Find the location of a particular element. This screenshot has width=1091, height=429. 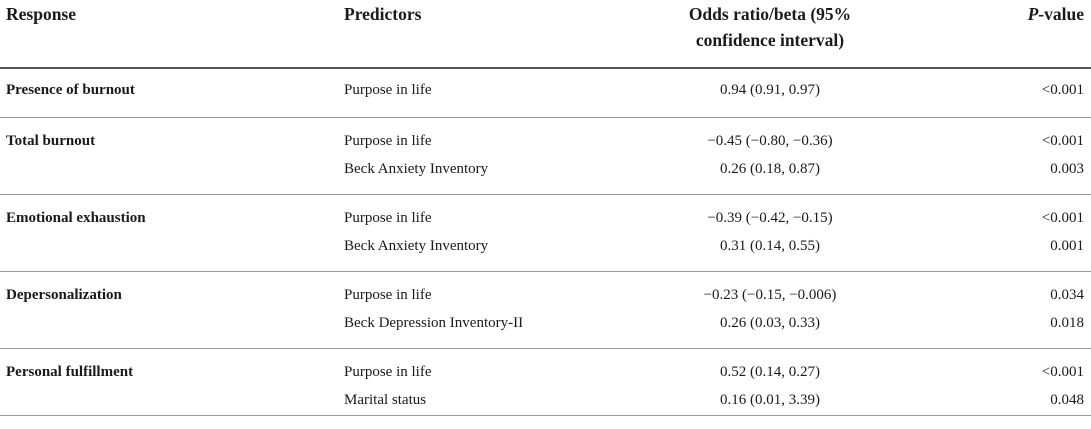

estimate-cell: 0.31 (0.14, 0.55) is located at coordinates (770, 246).